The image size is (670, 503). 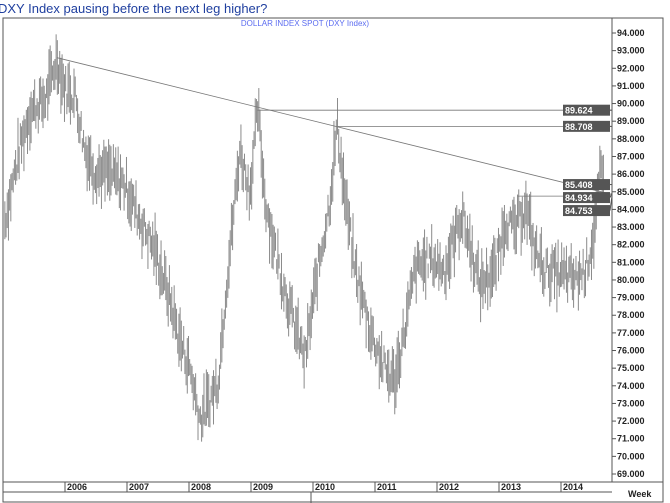 I want to click on price-label: 84.753, so click(x=579, y=211).